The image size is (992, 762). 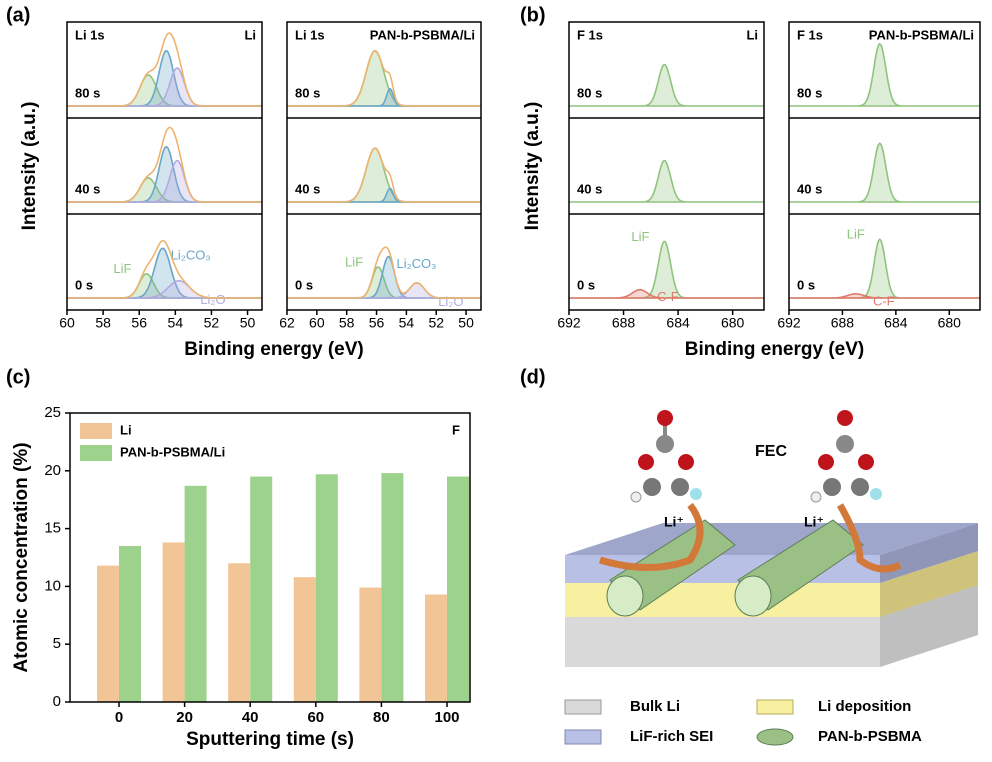 What do you see at coordinates (450, 301) in the screenshot?
I see `peak-label: Li₂O` at bounding box center [450, 301].